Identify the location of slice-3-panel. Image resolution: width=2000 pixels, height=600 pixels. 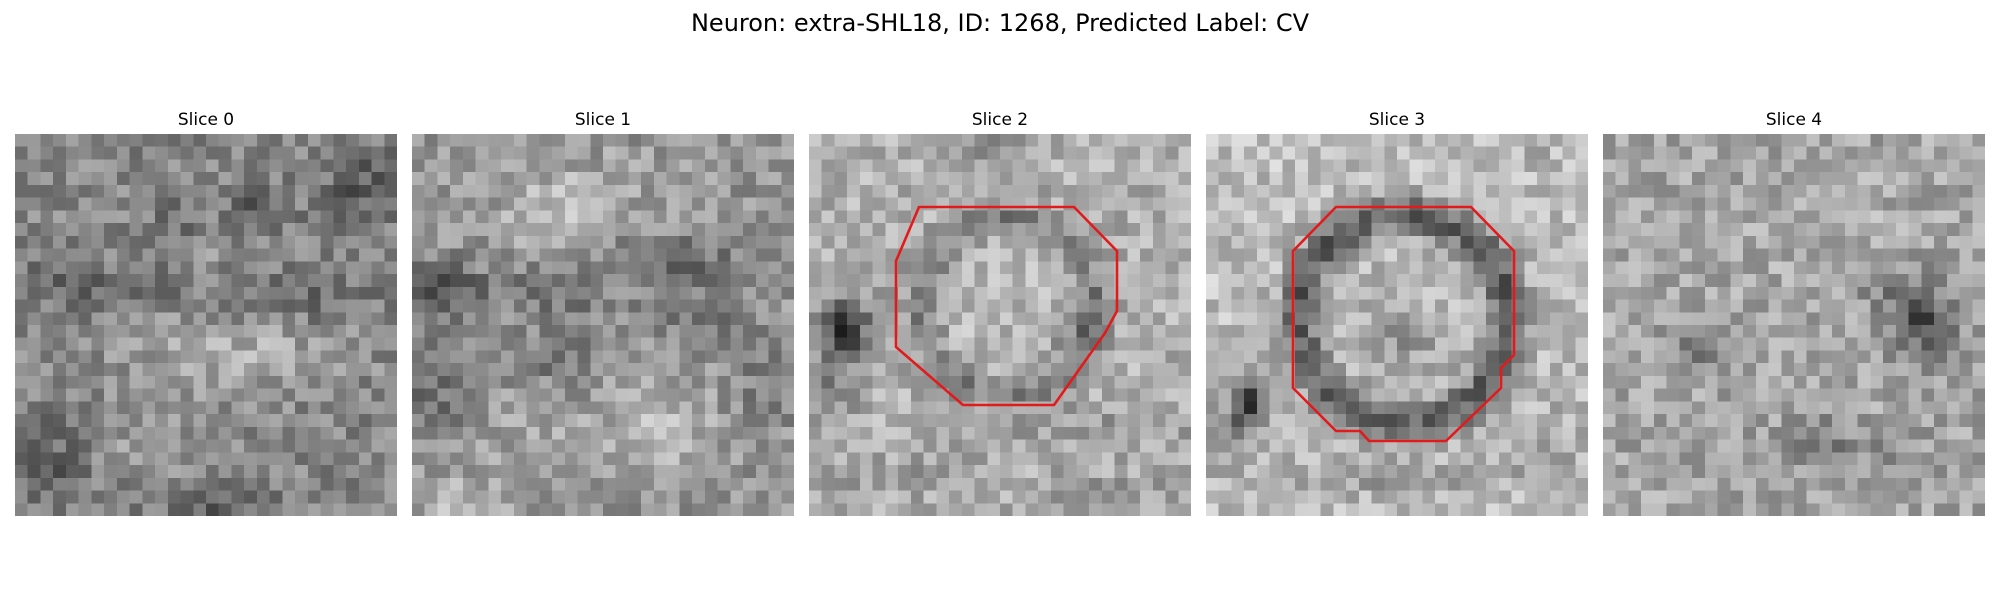
(1397, 325).